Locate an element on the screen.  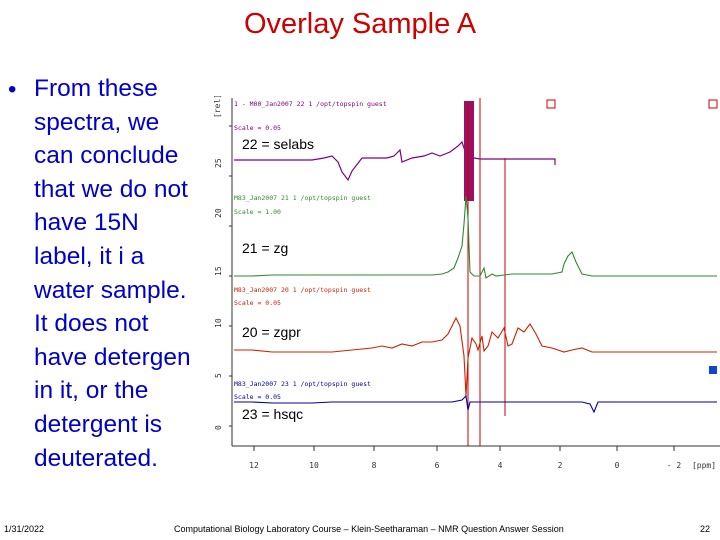
trace-header: 1 - M00_Jan2007 22 1 /opt/topspin guest is located at coordinates (310, 104).